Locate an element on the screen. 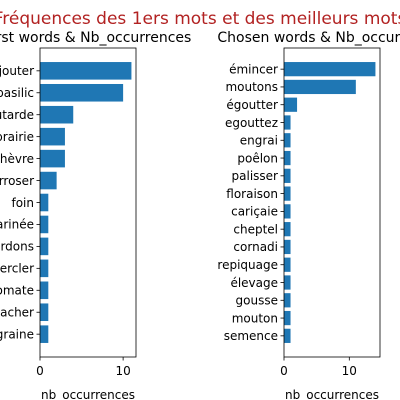 Image resolution: width=400 pixels, height=400 pixels. bar-graine is located at coordinates (44, 334).